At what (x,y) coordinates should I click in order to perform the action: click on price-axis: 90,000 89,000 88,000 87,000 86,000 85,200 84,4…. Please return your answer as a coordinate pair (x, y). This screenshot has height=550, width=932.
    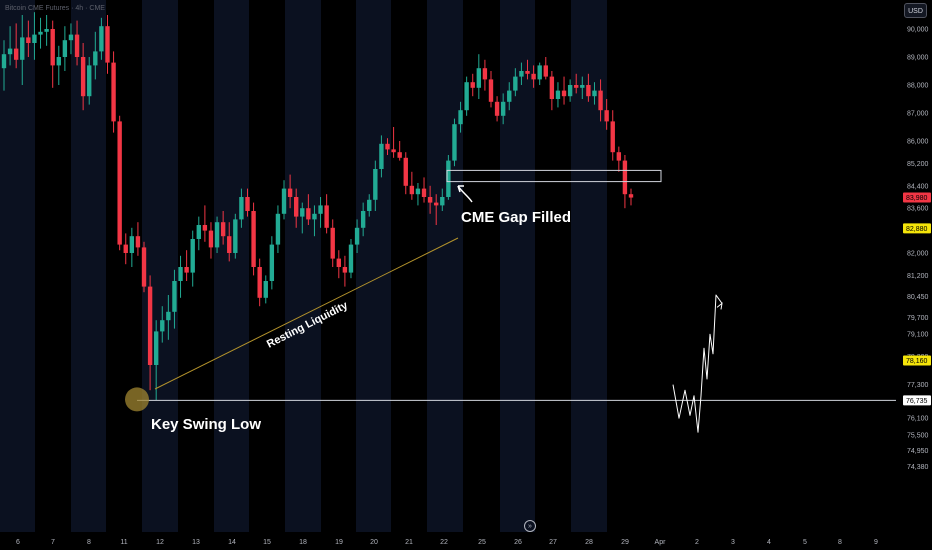
    Looking at the image, I should click on (917, 249).